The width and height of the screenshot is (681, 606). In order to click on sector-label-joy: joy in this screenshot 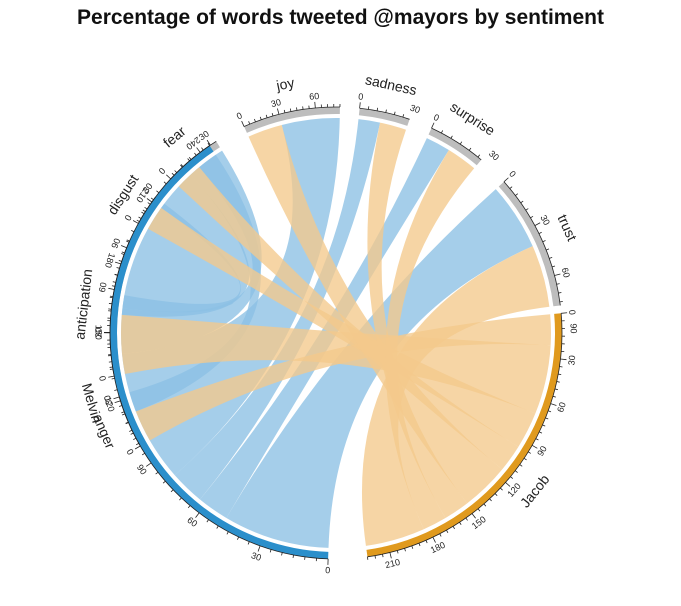, I will do `click(285, 83)`.